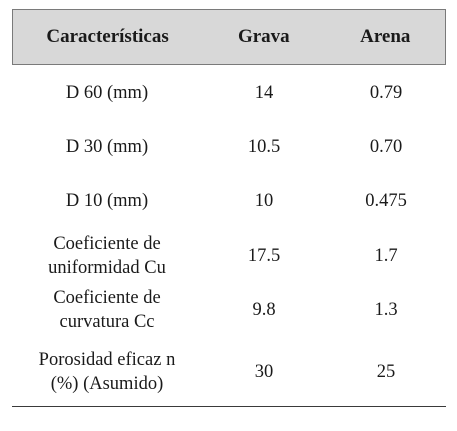  I want to click on arena-value: 1.3, so click(386, 310).